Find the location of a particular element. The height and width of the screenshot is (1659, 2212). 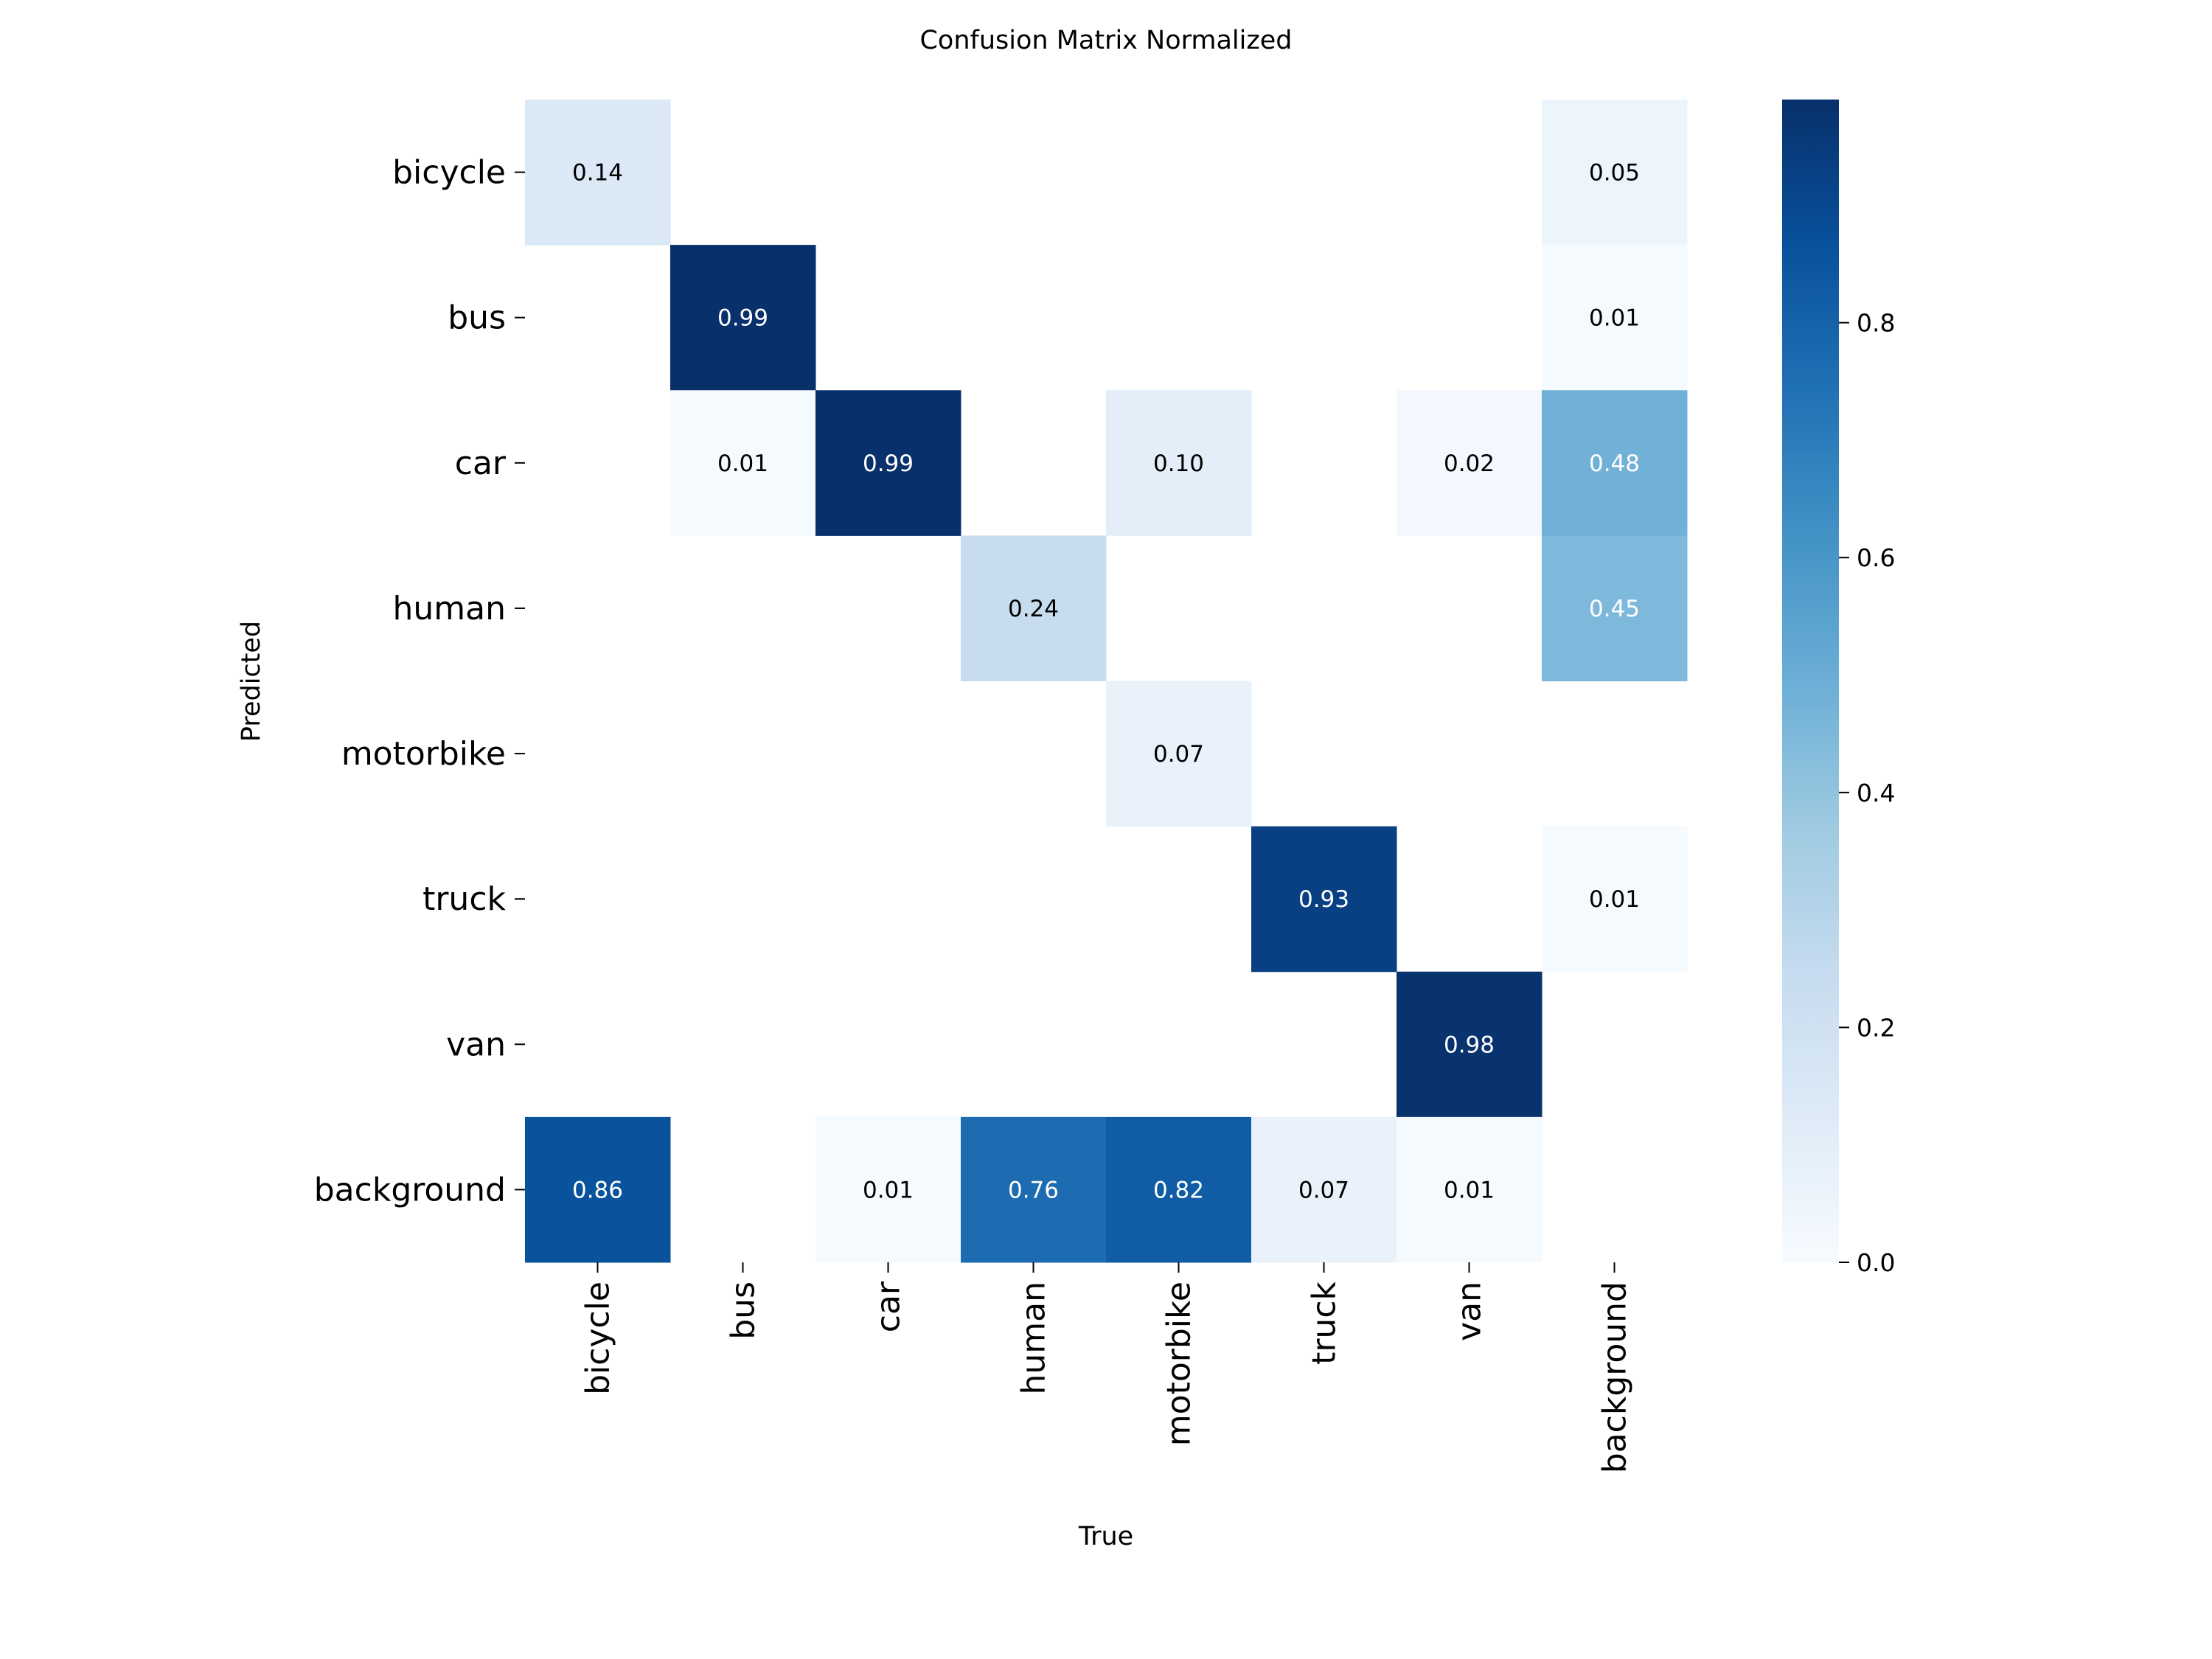

cell-value-label: 0.02 is located at coordinates (1469, 464).